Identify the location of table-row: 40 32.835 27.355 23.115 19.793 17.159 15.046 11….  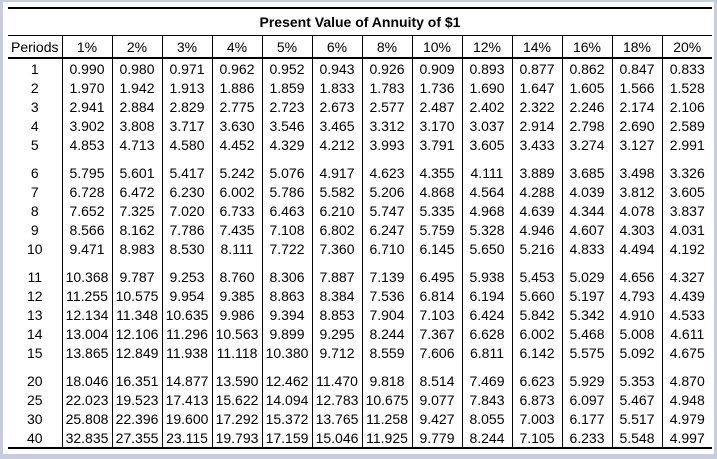
(360, 438).